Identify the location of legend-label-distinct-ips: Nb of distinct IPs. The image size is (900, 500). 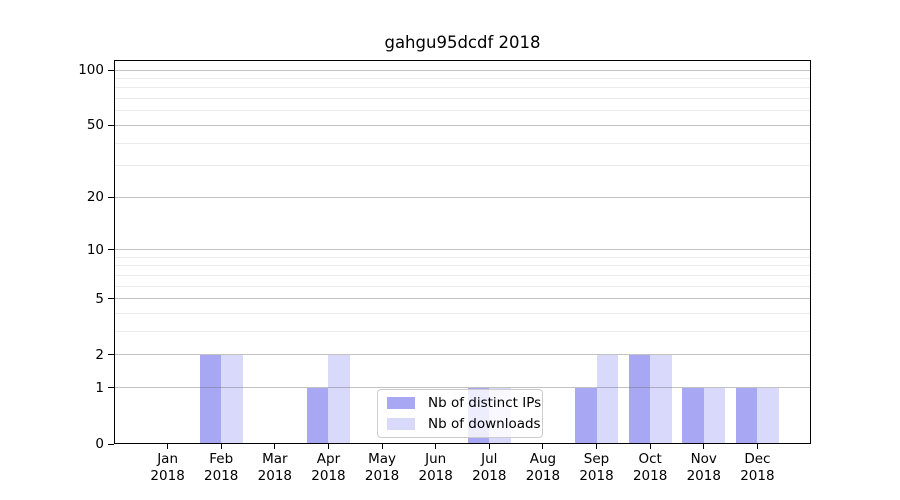
(485, 403).